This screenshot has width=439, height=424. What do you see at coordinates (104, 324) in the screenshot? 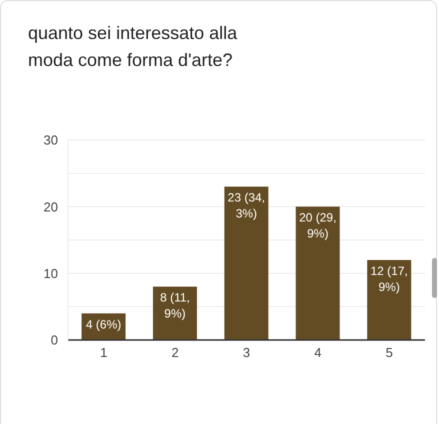
I see `data-label: 4 (6%)` at bounding box center [104, 324].